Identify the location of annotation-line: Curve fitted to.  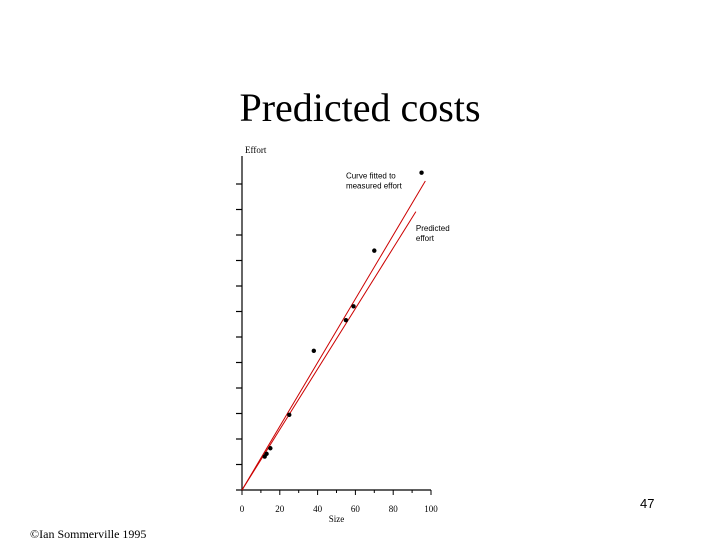
(371, 175).